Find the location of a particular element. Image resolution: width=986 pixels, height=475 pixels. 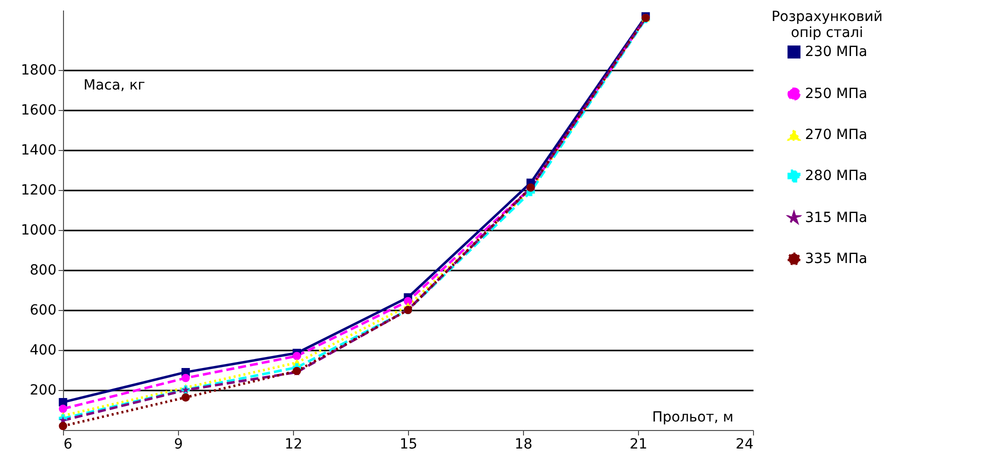

y-tick-label: 1600 is located at coordinates (38, 110).